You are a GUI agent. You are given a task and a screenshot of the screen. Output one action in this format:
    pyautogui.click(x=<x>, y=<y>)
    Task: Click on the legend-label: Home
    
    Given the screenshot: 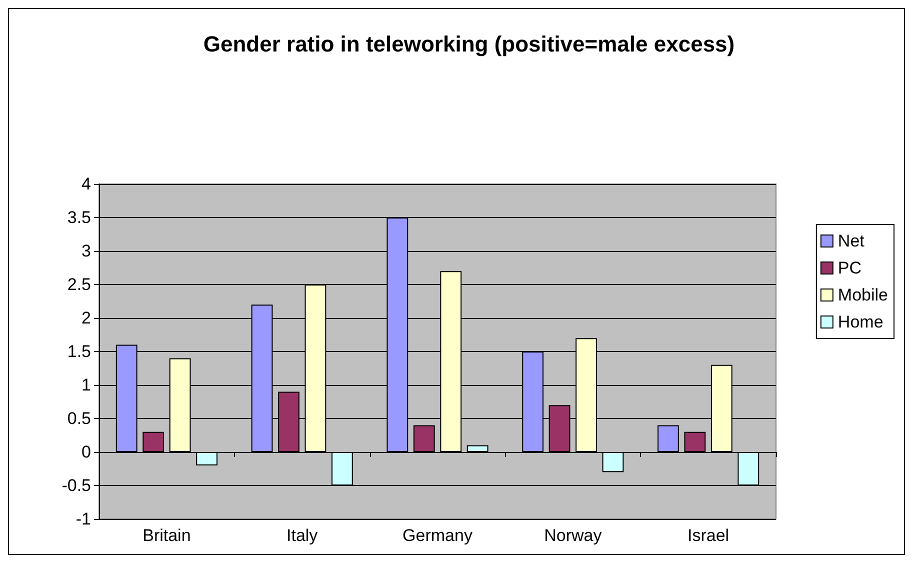 What is the action you would take?
    pyautogui.click(x=861, y=322)
    